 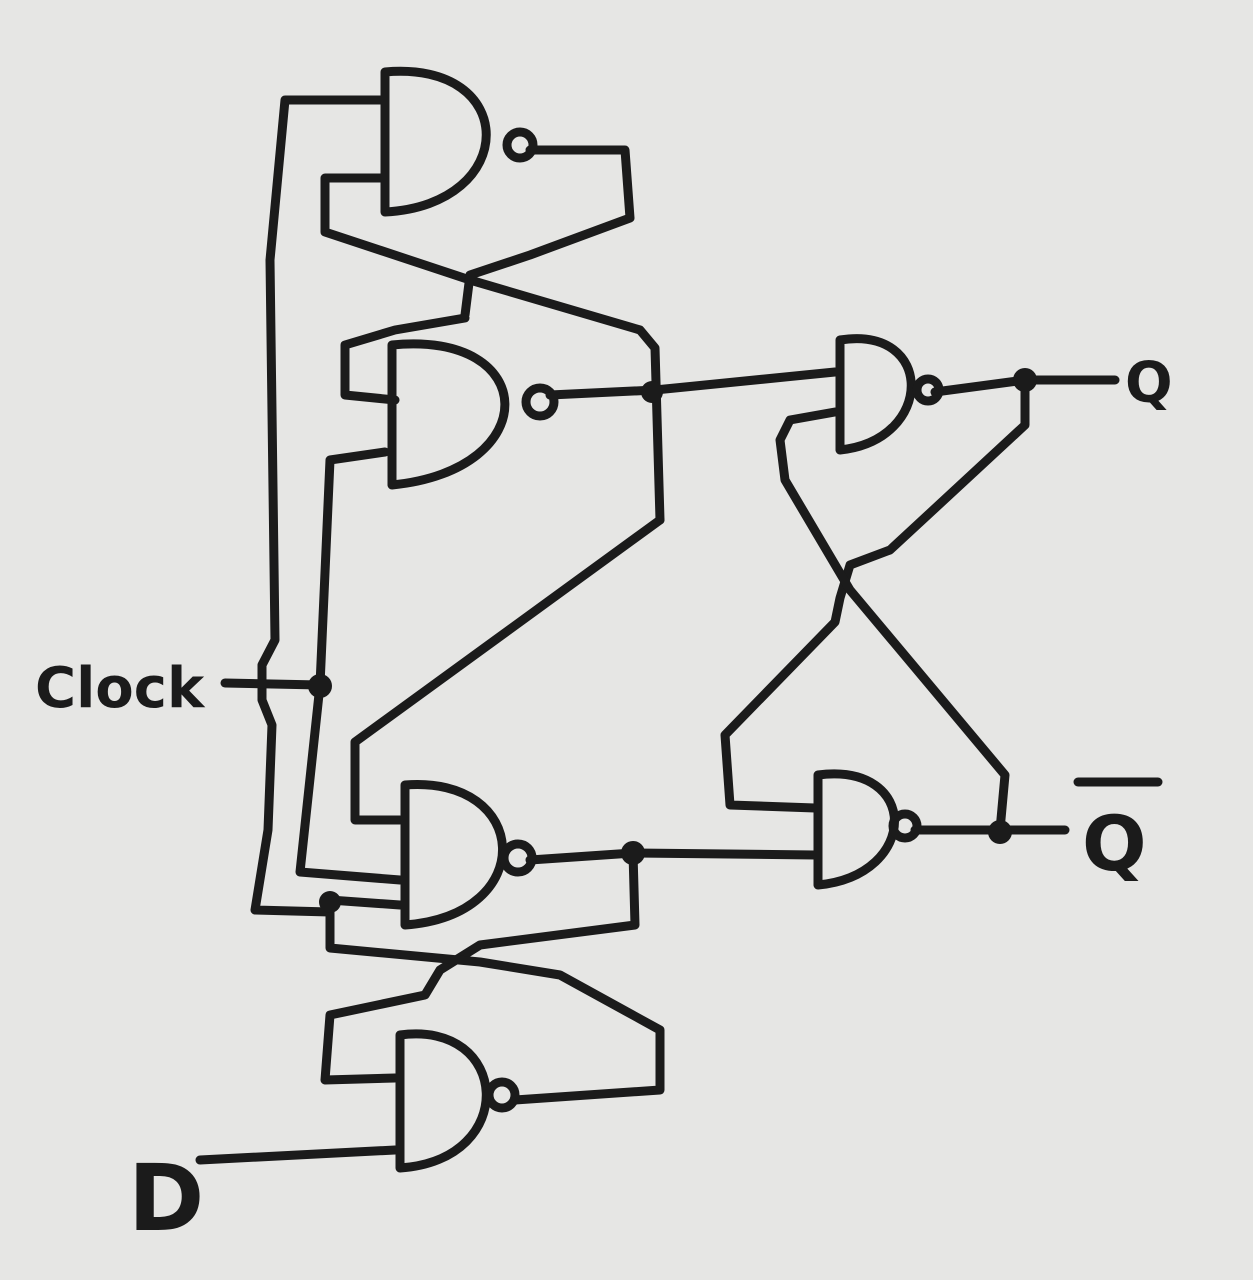 What do you see at coordinates (297, 1155) in the screenshot?
I see `wire-d-input` at bounding box center [297, 1155].